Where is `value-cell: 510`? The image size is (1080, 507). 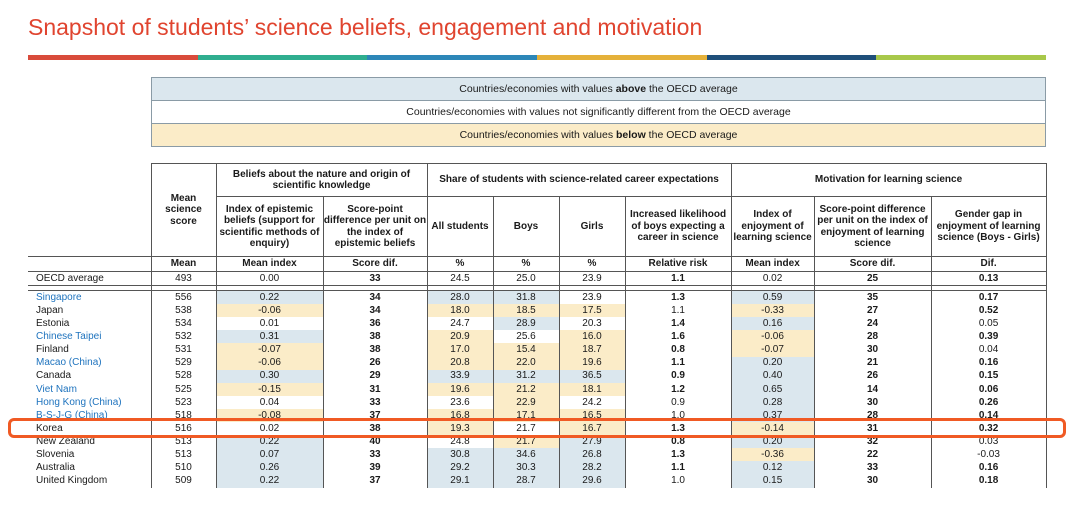 value-cell: 510 is located at coordinates (183, 468).